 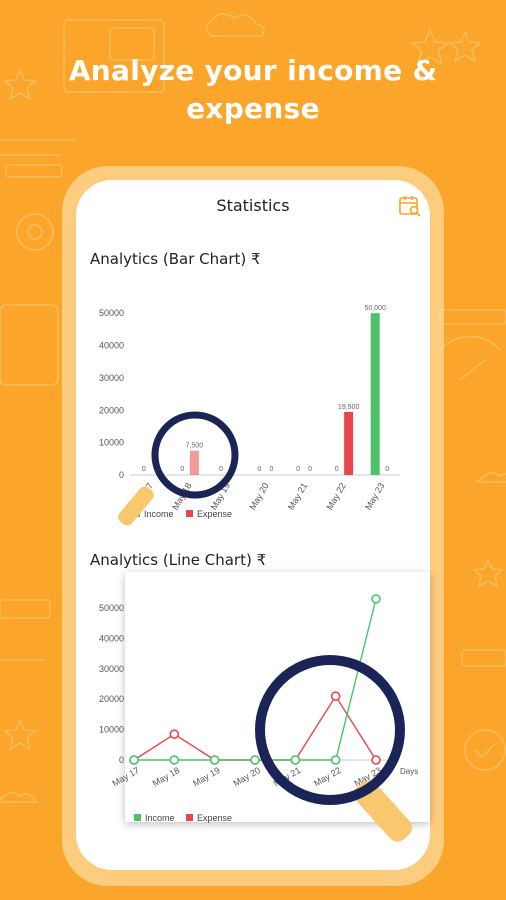 I want to click on line-x-tick-label: May 19, so click(x=206, y=776).